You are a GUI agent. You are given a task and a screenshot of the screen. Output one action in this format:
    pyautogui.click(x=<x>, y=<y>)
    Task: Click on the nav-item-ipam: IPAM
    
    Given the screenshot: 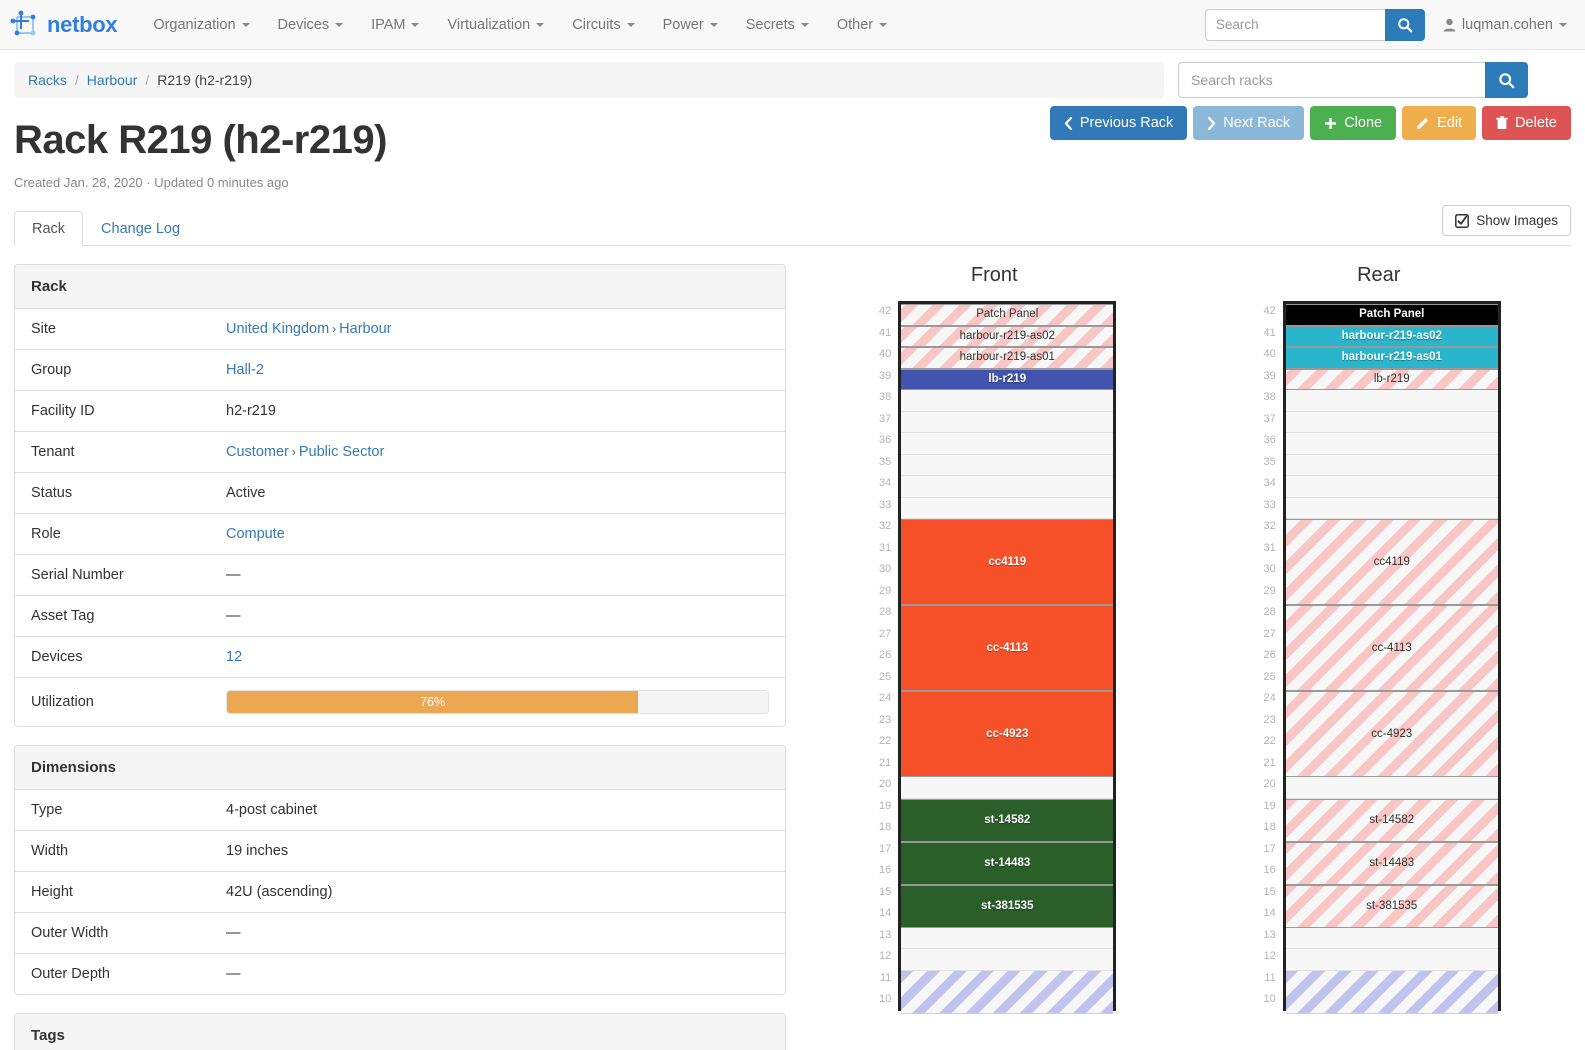 What is the action you would take?
    pyautogui.click(x=395, y=25)
    